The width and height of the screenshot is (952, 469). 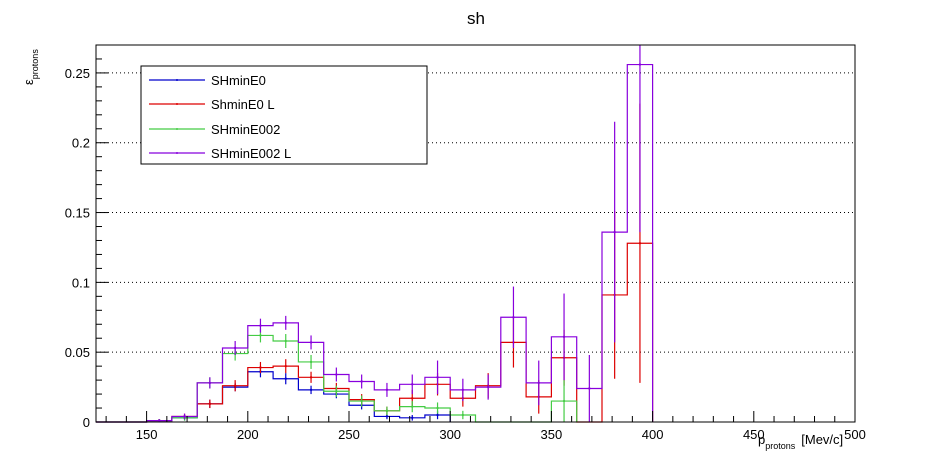 I want to click on legend-label: SHminE0, so click(x=238, y=80).